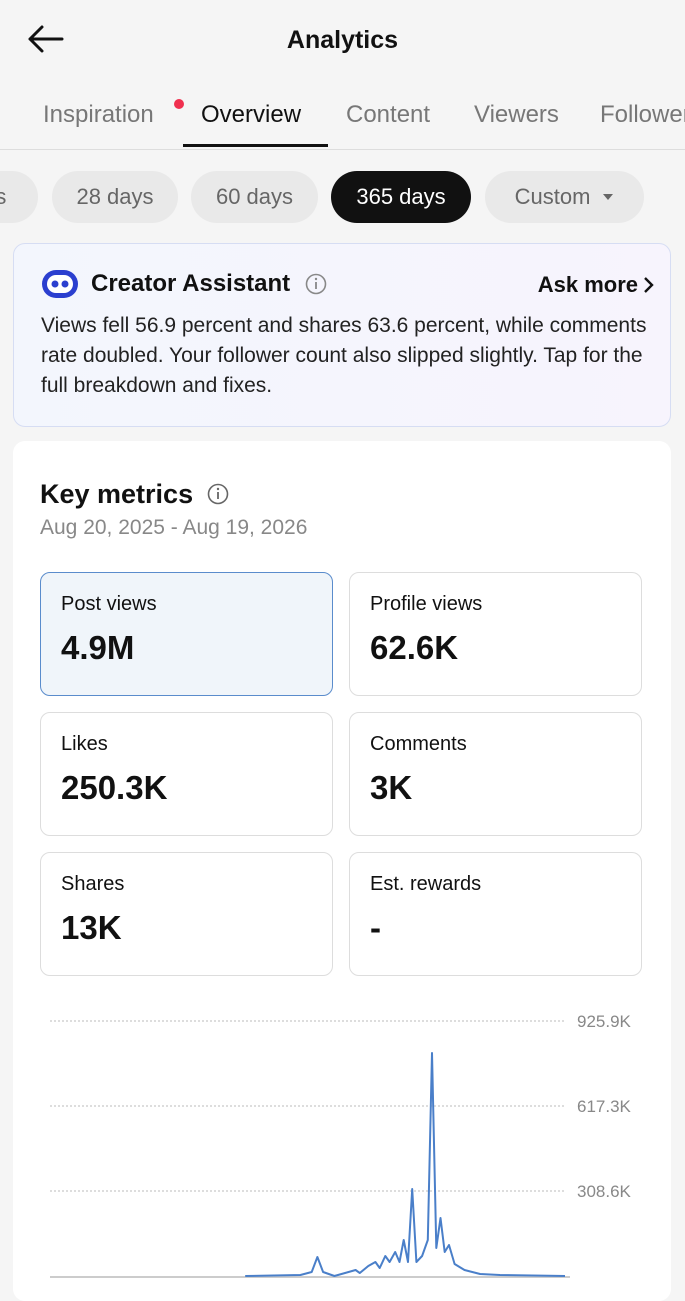 This screenshot has width=685, height=1301. Describe the element at coordinates (186, 914) in the screenshot. I see `metric-tile: Shares 13K` at that location.